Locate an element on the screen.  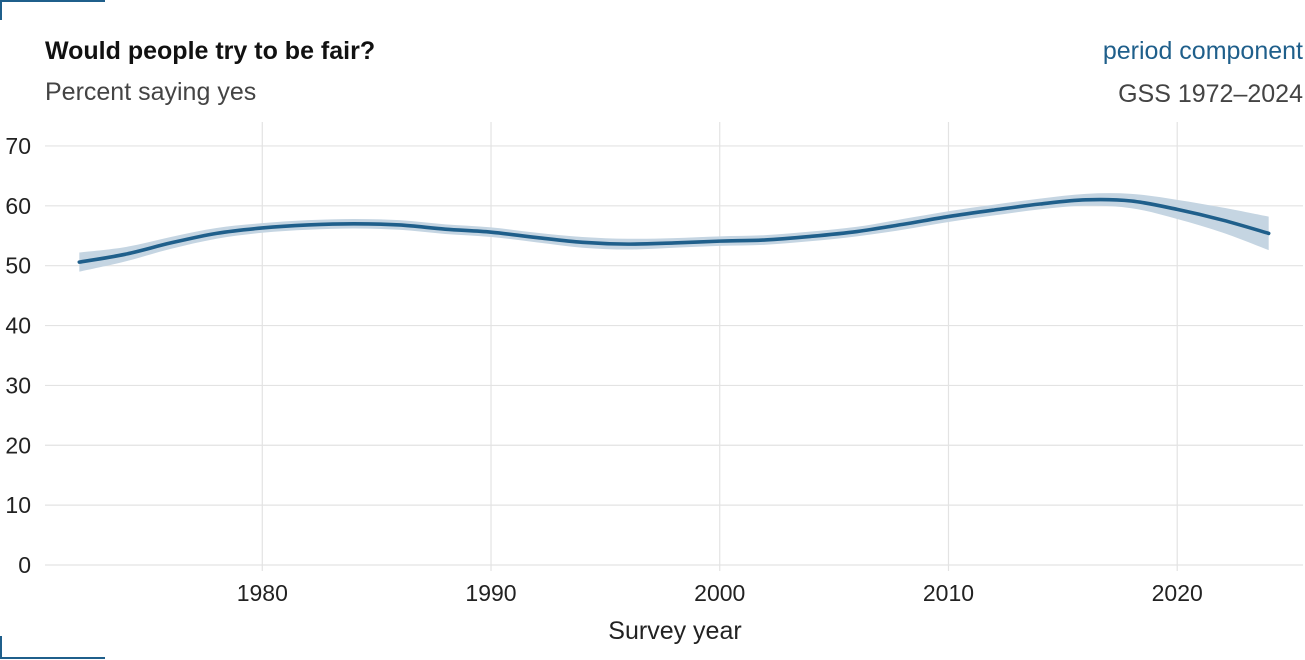
component-tag: period component is located at coordinates (1203, 51).